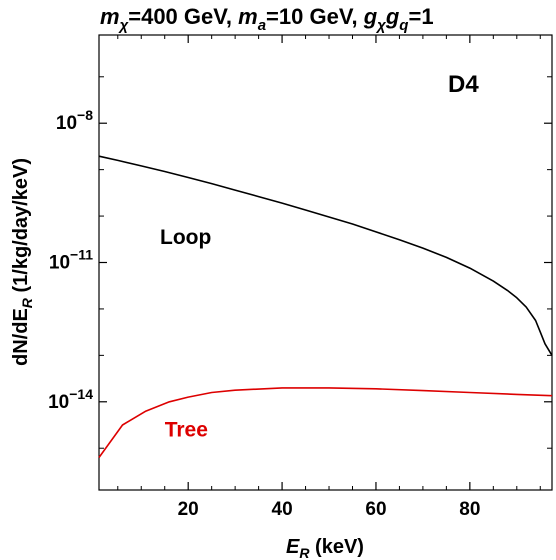 This screenshot has width=556, height=560. What do you see at coordinates (463, 84) in the screenshot?
I see `panel-label: D4` at bounding box center [463, 84].